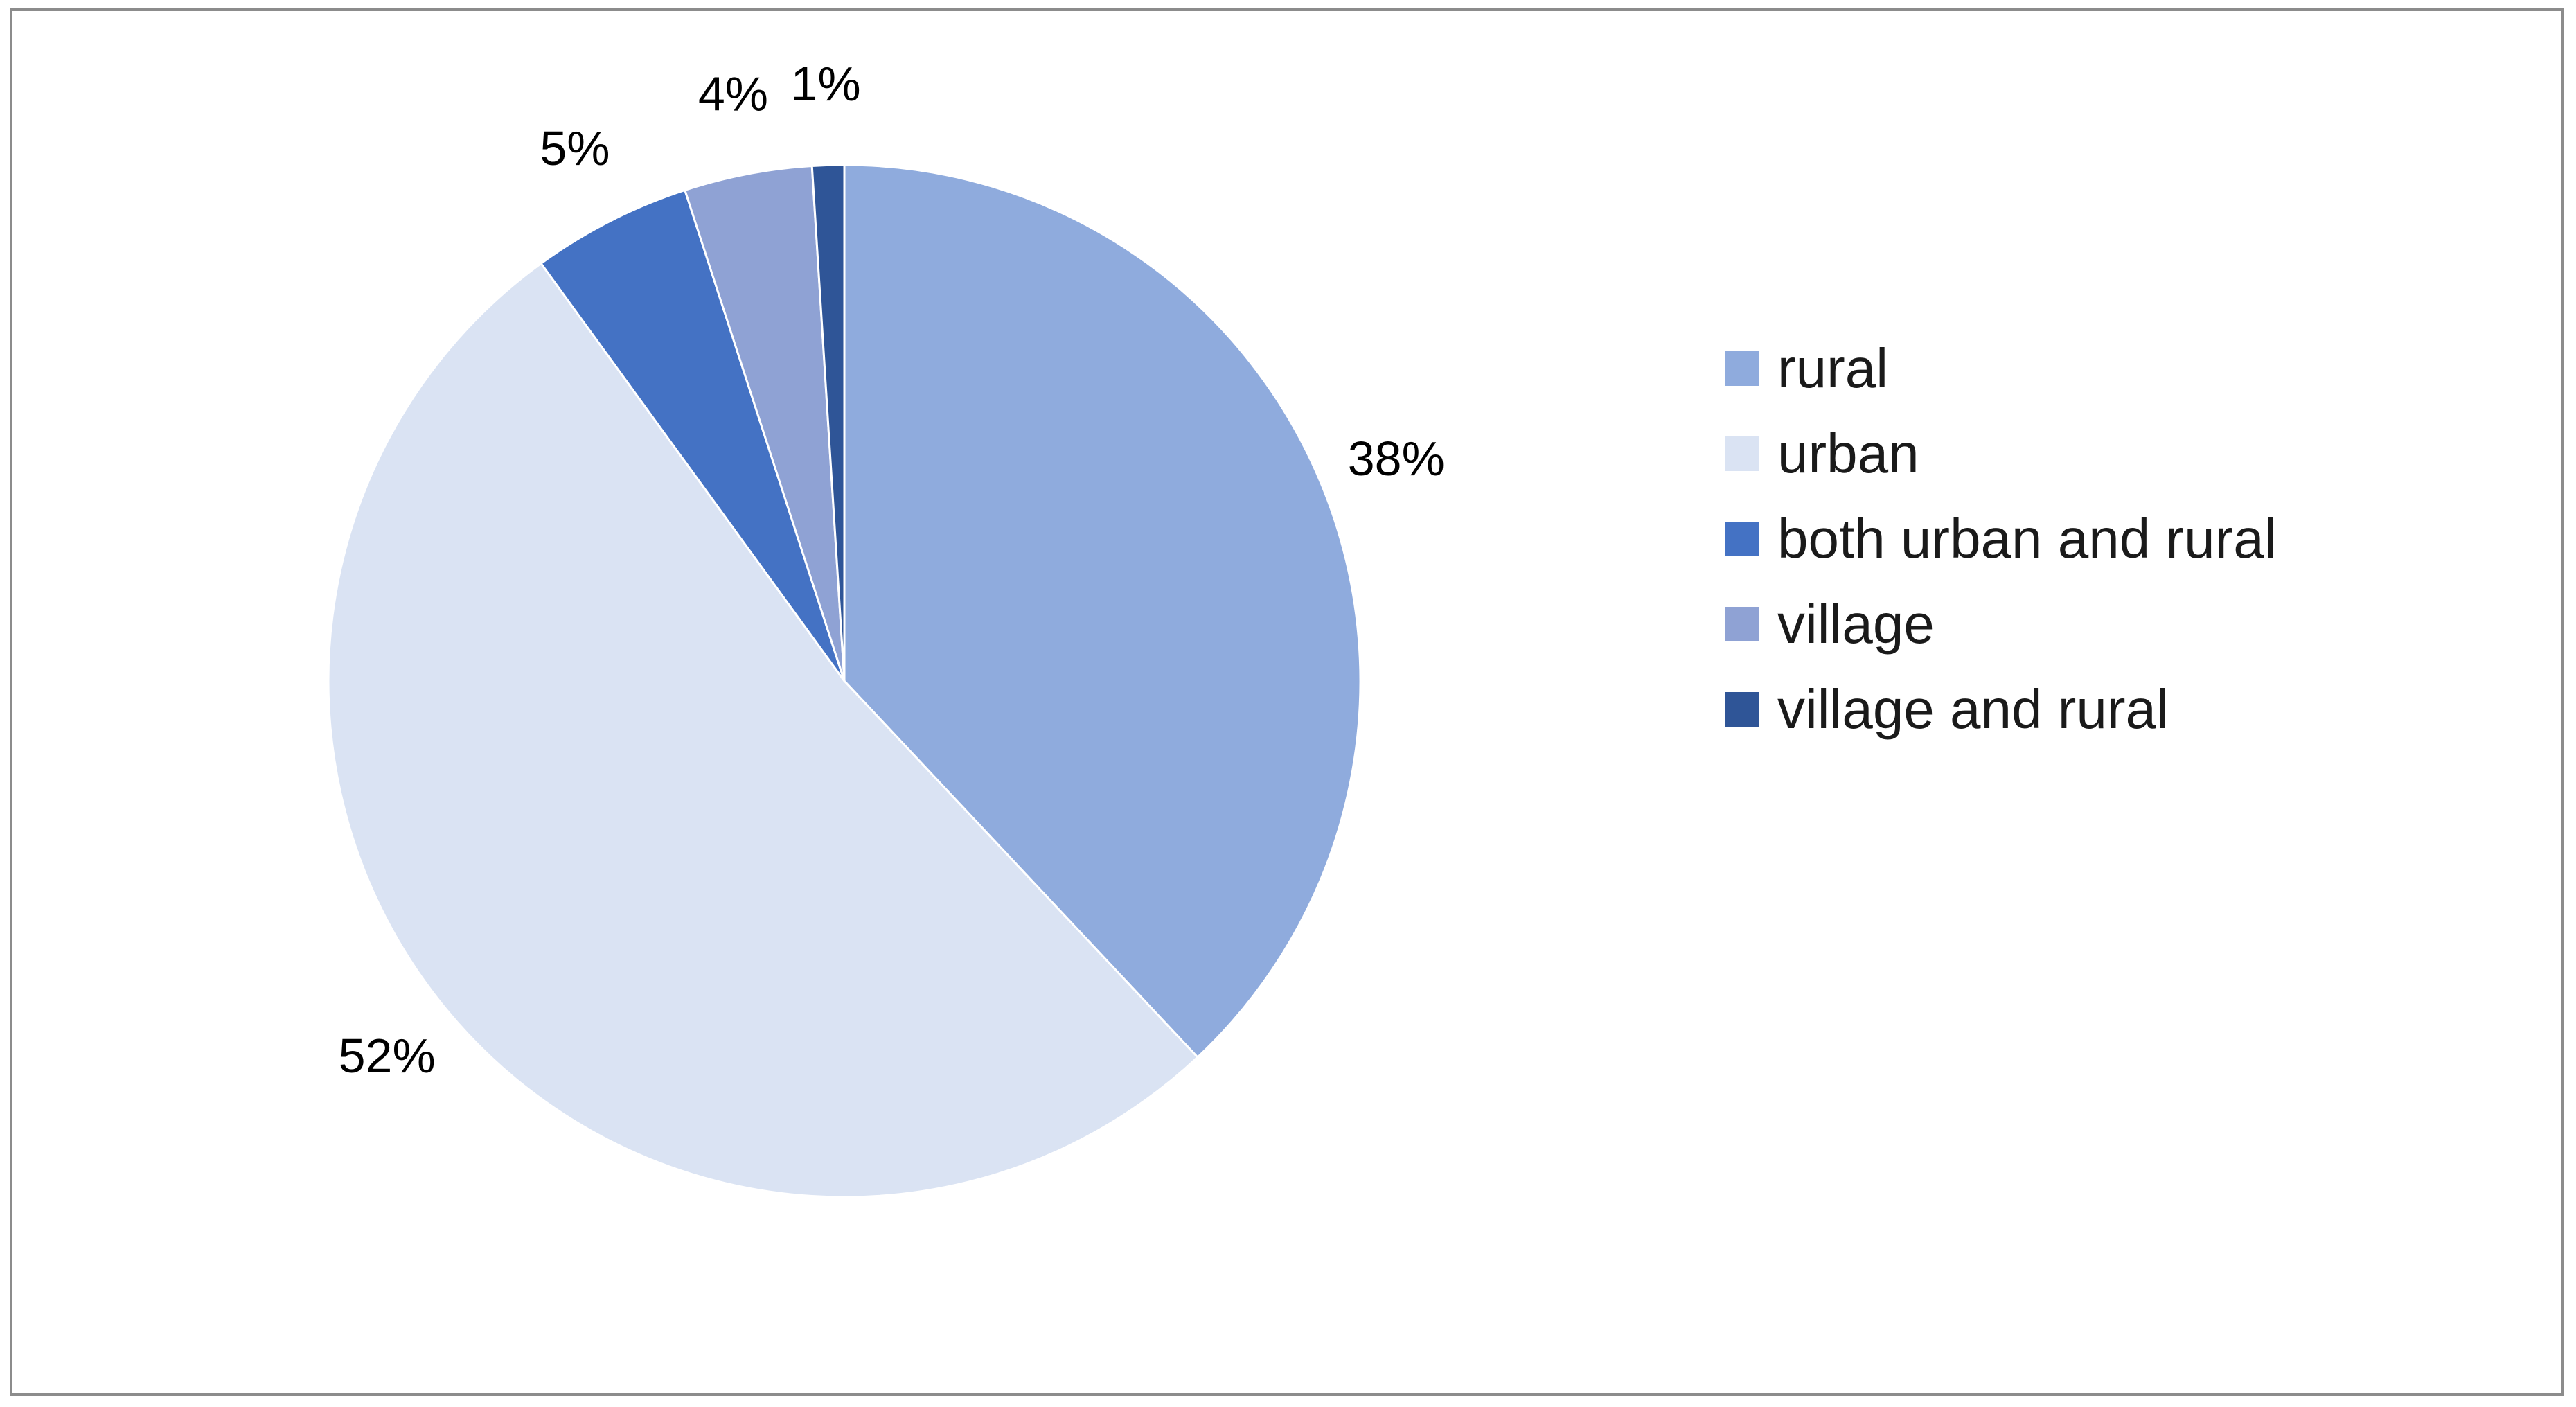 This screenshot has width=2576, height=1407. What do you see at coordinates (1833, 368) in the screenshot?
I see `legend-label: rural` at bounding box center [1833, 368].